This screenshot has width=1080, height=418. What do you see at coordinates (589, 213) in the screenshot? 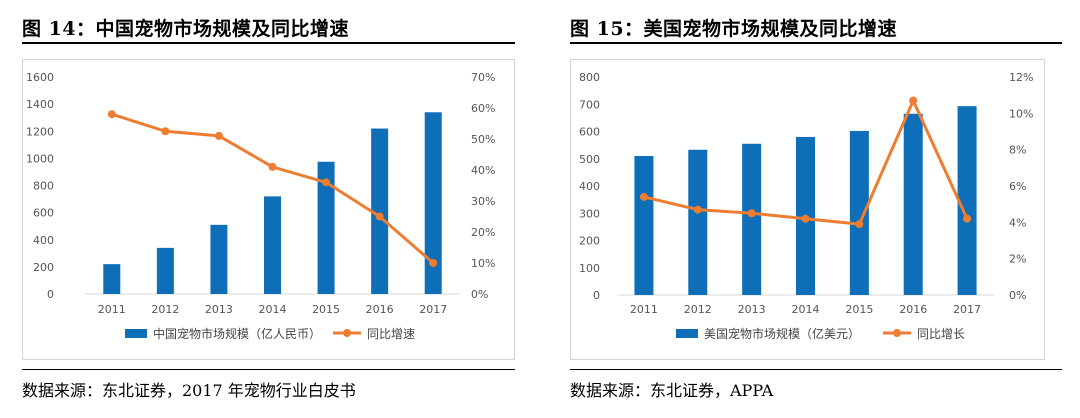
I see `left-axis-tick-label: 300` at bounding box center [589, 213].